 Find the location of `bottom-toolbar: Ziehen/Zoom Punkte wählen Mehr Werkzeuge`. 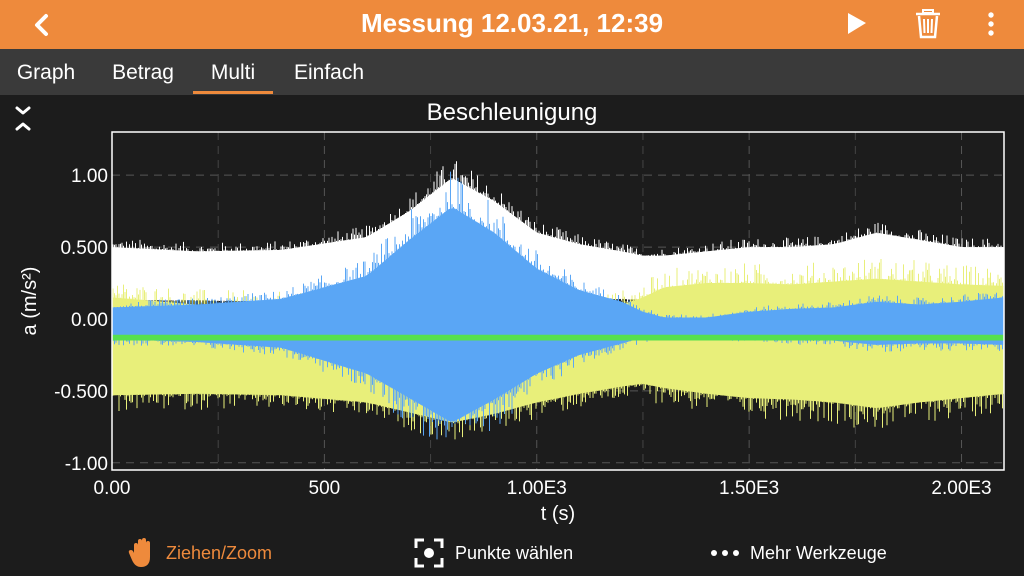

bottom-toolbar: Ziehen/Zoom Punkte wählen Mehr Werkzeuge is located at coordinates (512, 553).